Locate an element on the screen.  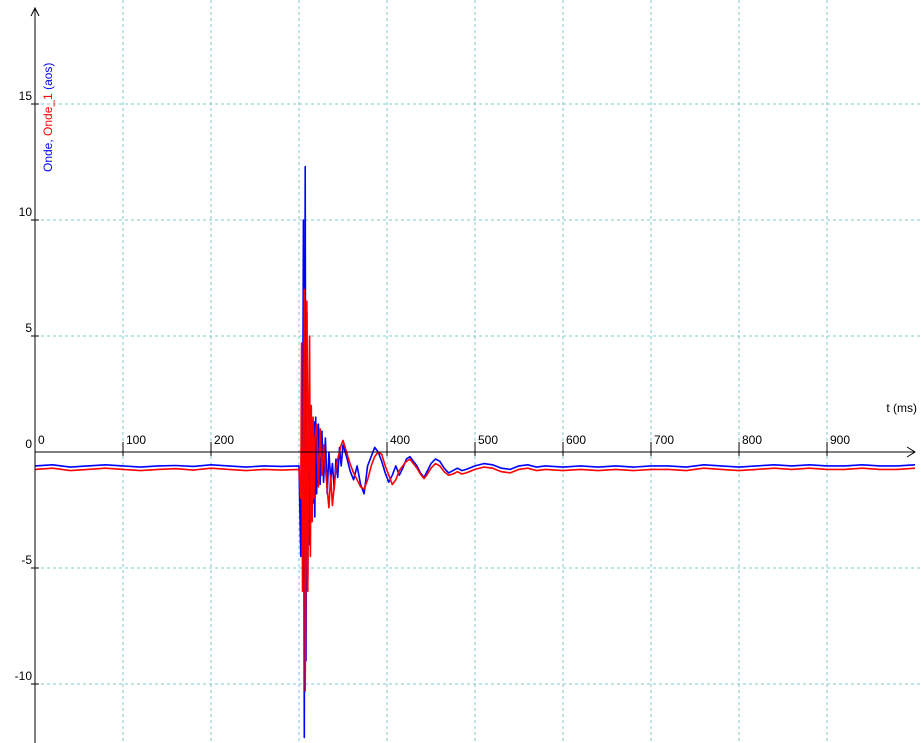
y-tick-label-10: 10 is located at coordinates (26, 212).